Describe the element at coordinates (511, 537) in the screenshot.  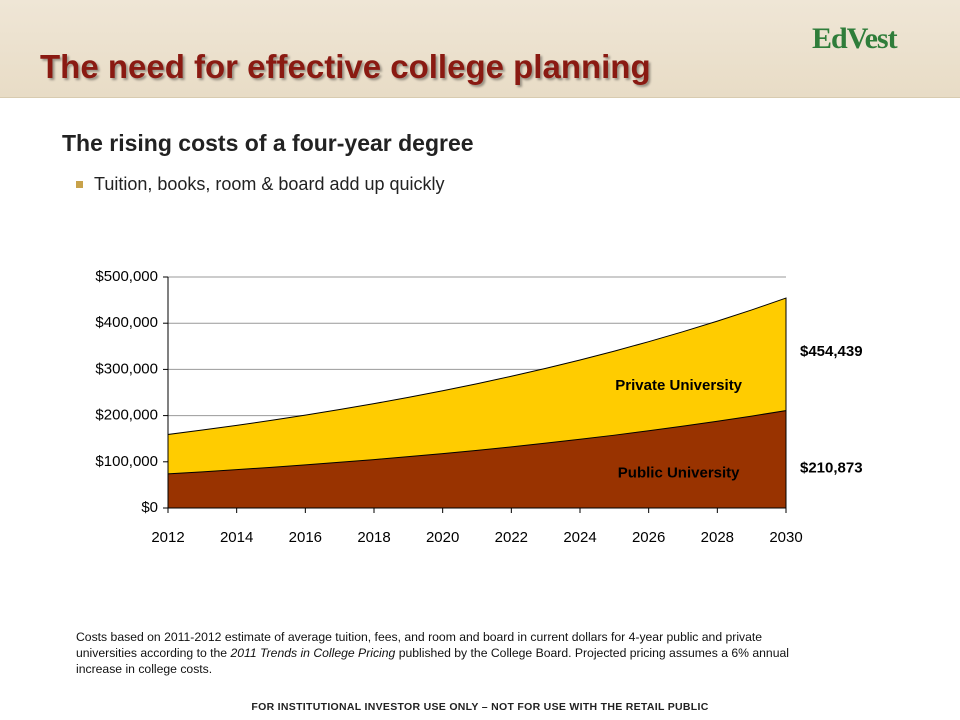
I see `x-tick-label: 2022` at that location.